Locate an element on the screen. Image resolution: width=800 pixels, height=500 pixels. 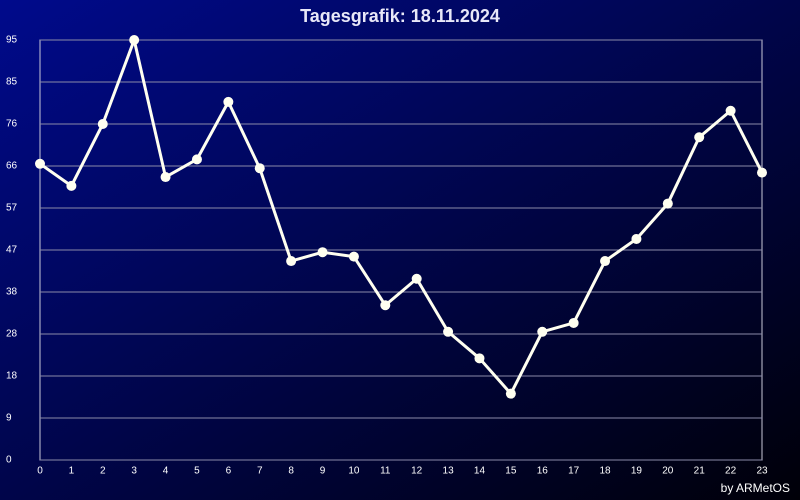
y-tick-label: 28 is located at coordinates (12, 334).